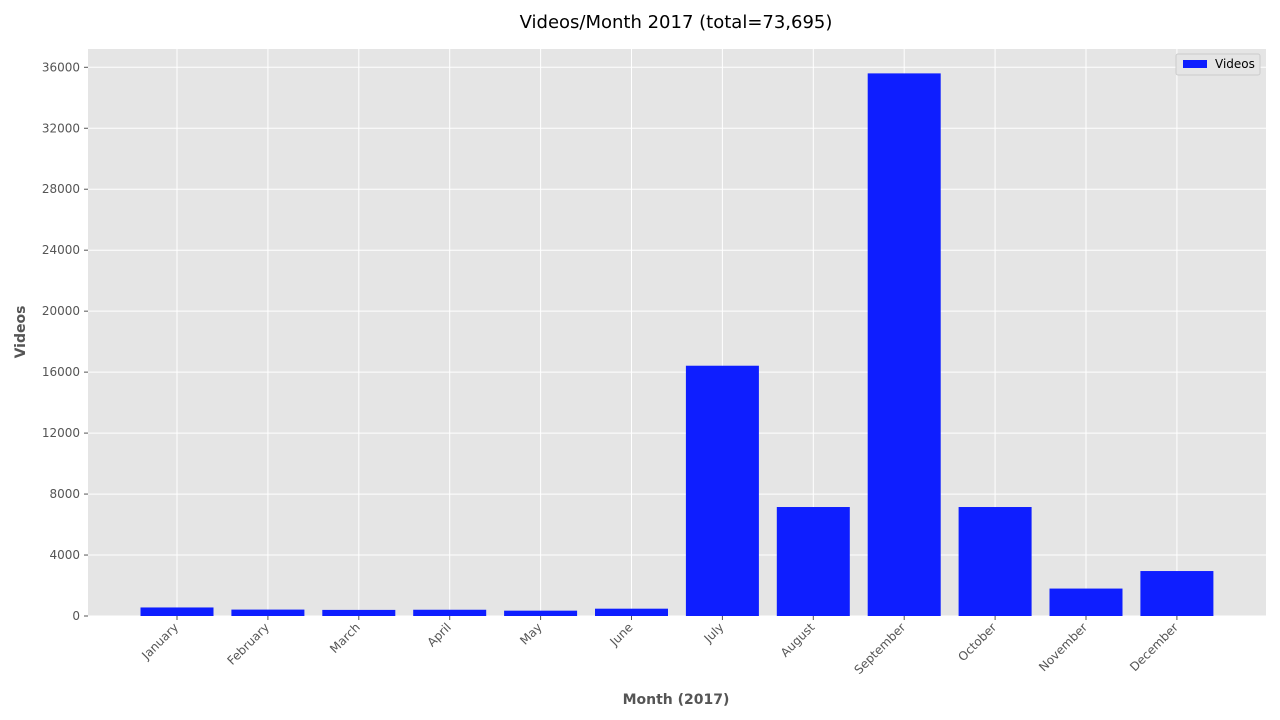  Describe the element at coordinates (61, 67) in the screenshot. I see `y-tick-label: 36000` at that location.